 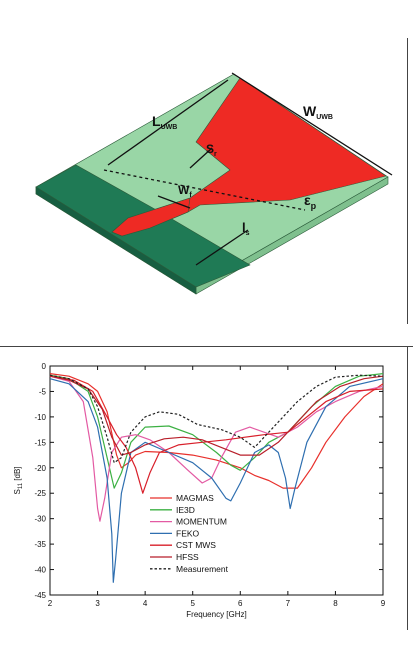 What do you see at coordinates (310, 201) in the screenshot?
I see `eps-p-label: εp` at bounding box center [310, 201].